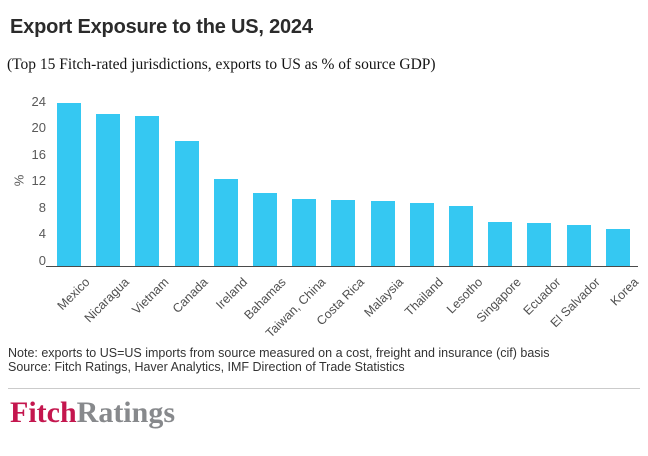 The width and height of the screenshot is (648, 456). What do you see at coordinates (343, 233) in the screenshot?
I see `bar-costa-rica` at bounding box center [343, 233].